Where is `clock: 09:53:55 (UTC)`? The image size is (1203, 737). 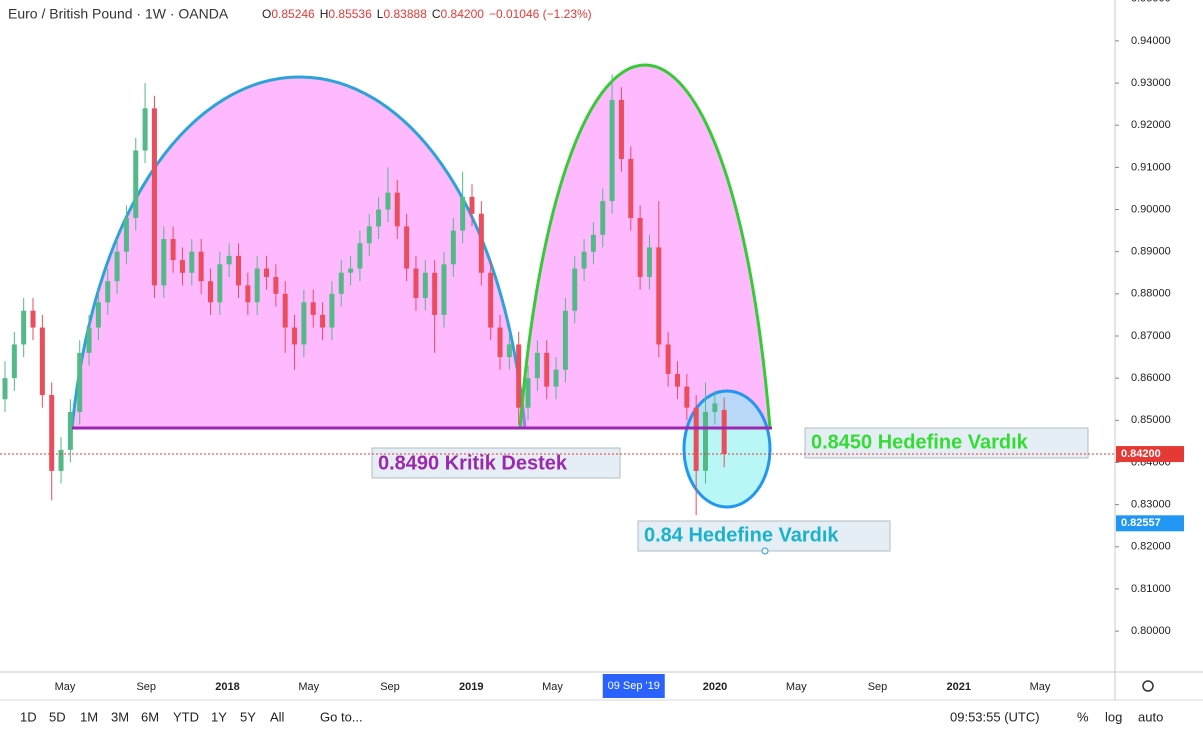
clock: 09:53:55 (UTC) is located at coordinates (995, 716).